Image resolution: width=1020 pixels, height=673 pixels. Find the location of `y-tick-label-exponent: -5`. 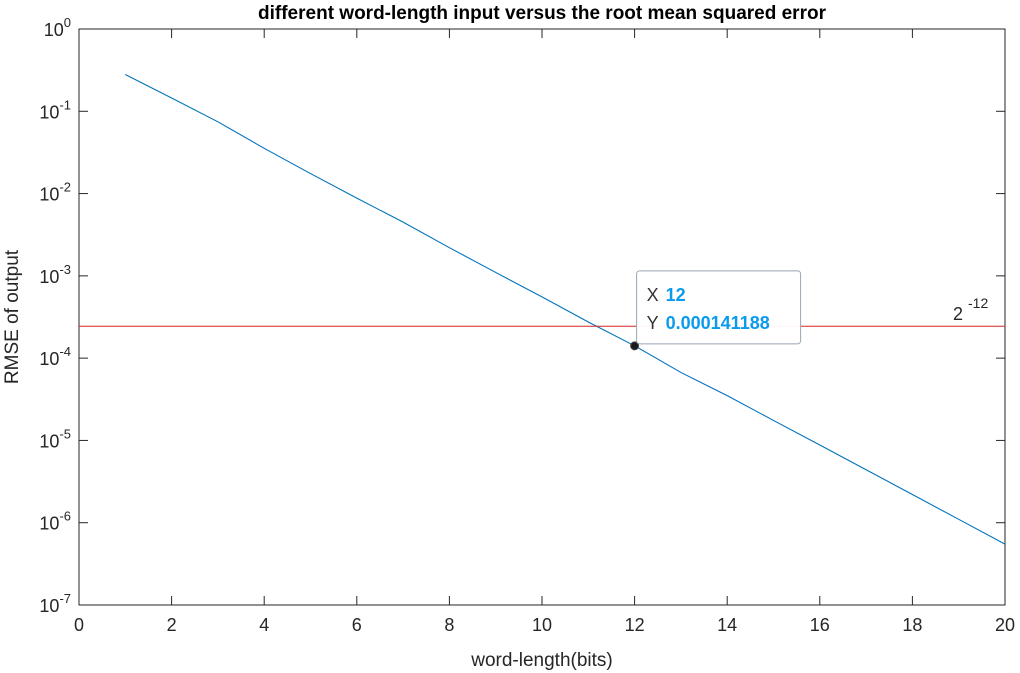

y-tick-label-exponent: -5 is located at coordinates (65, 433).